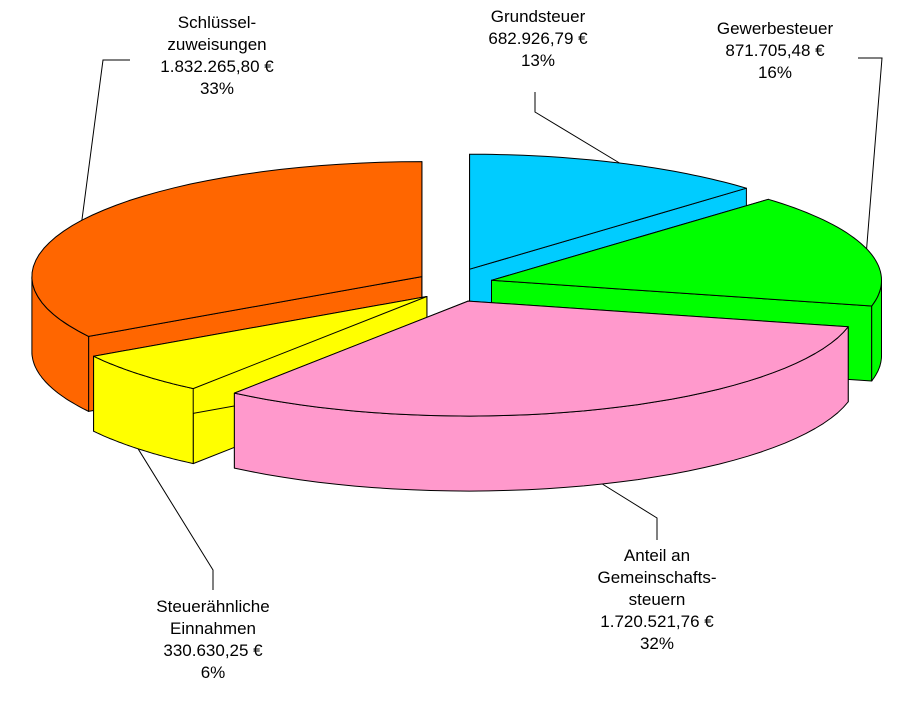  What do you see at coordinates (657, 621) in the screenshot?
I see `value-label: 1.720.521,76 €` at bounding box center [657, 621].